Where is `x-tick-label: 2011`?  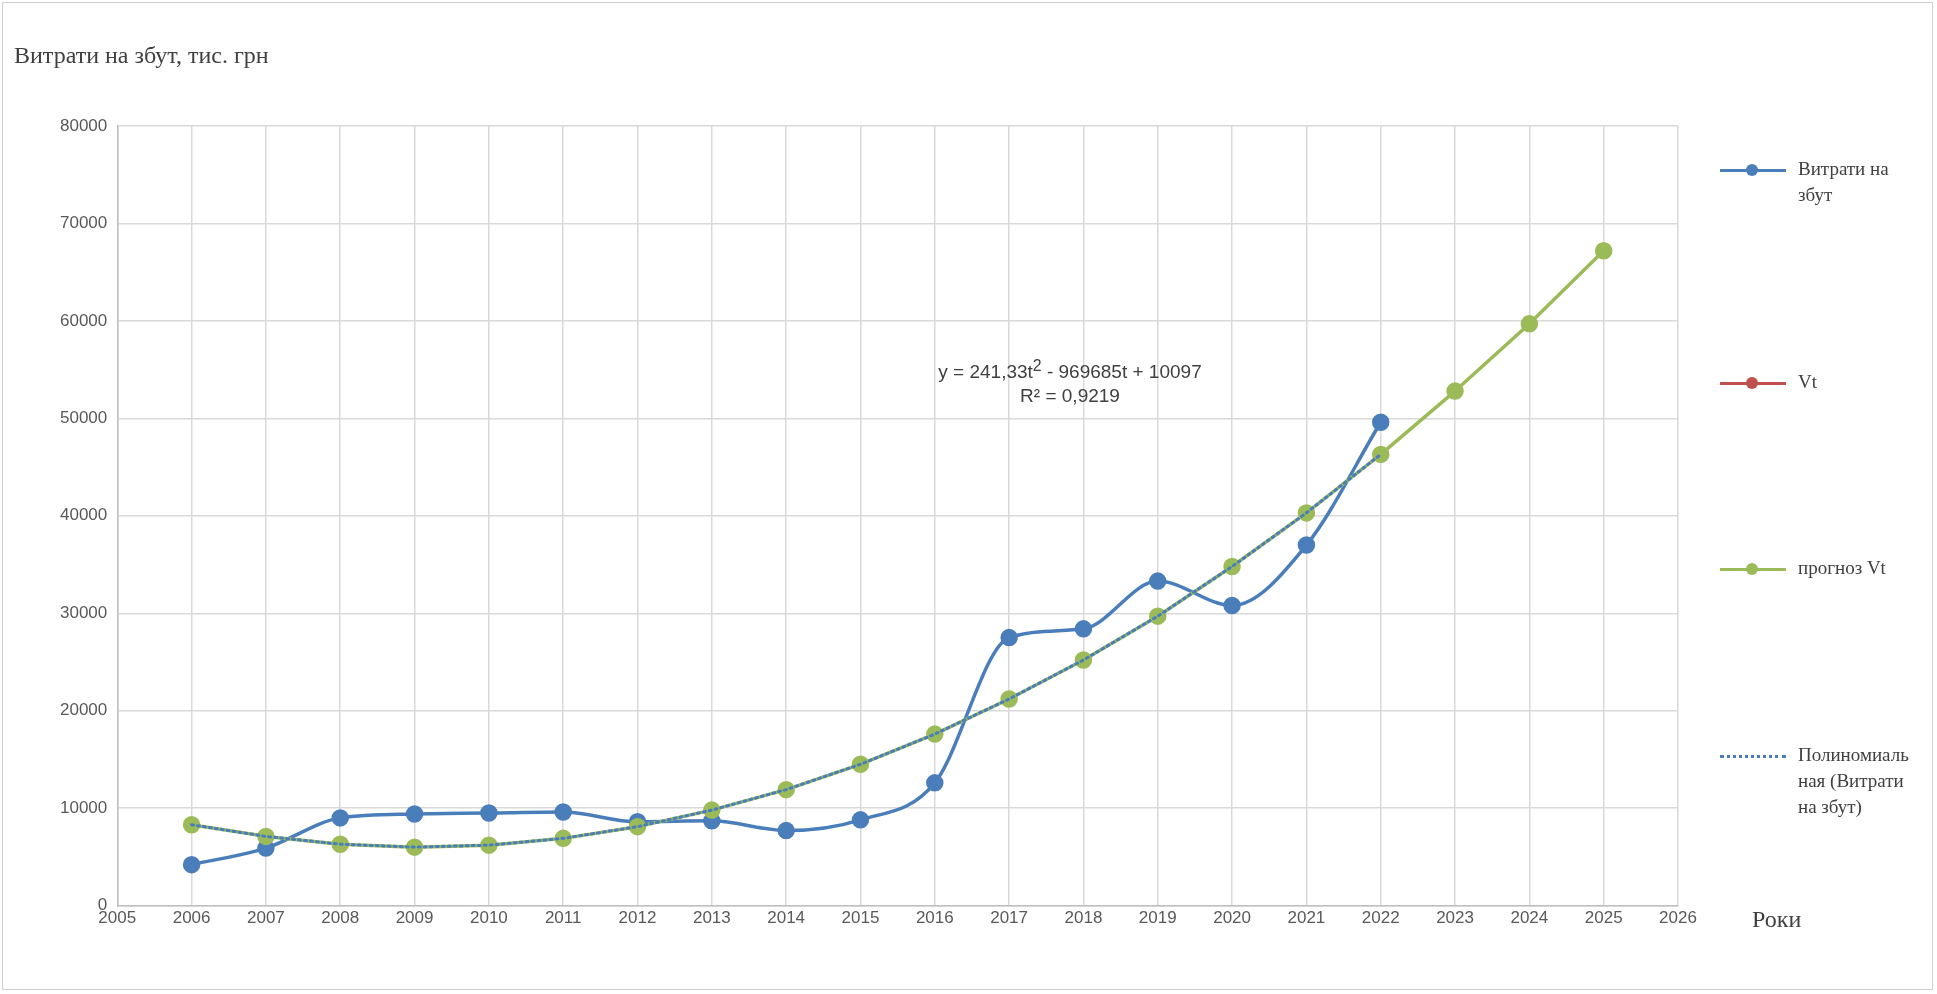 x-tick-label: 2011 is located at coordinates (563, 918).